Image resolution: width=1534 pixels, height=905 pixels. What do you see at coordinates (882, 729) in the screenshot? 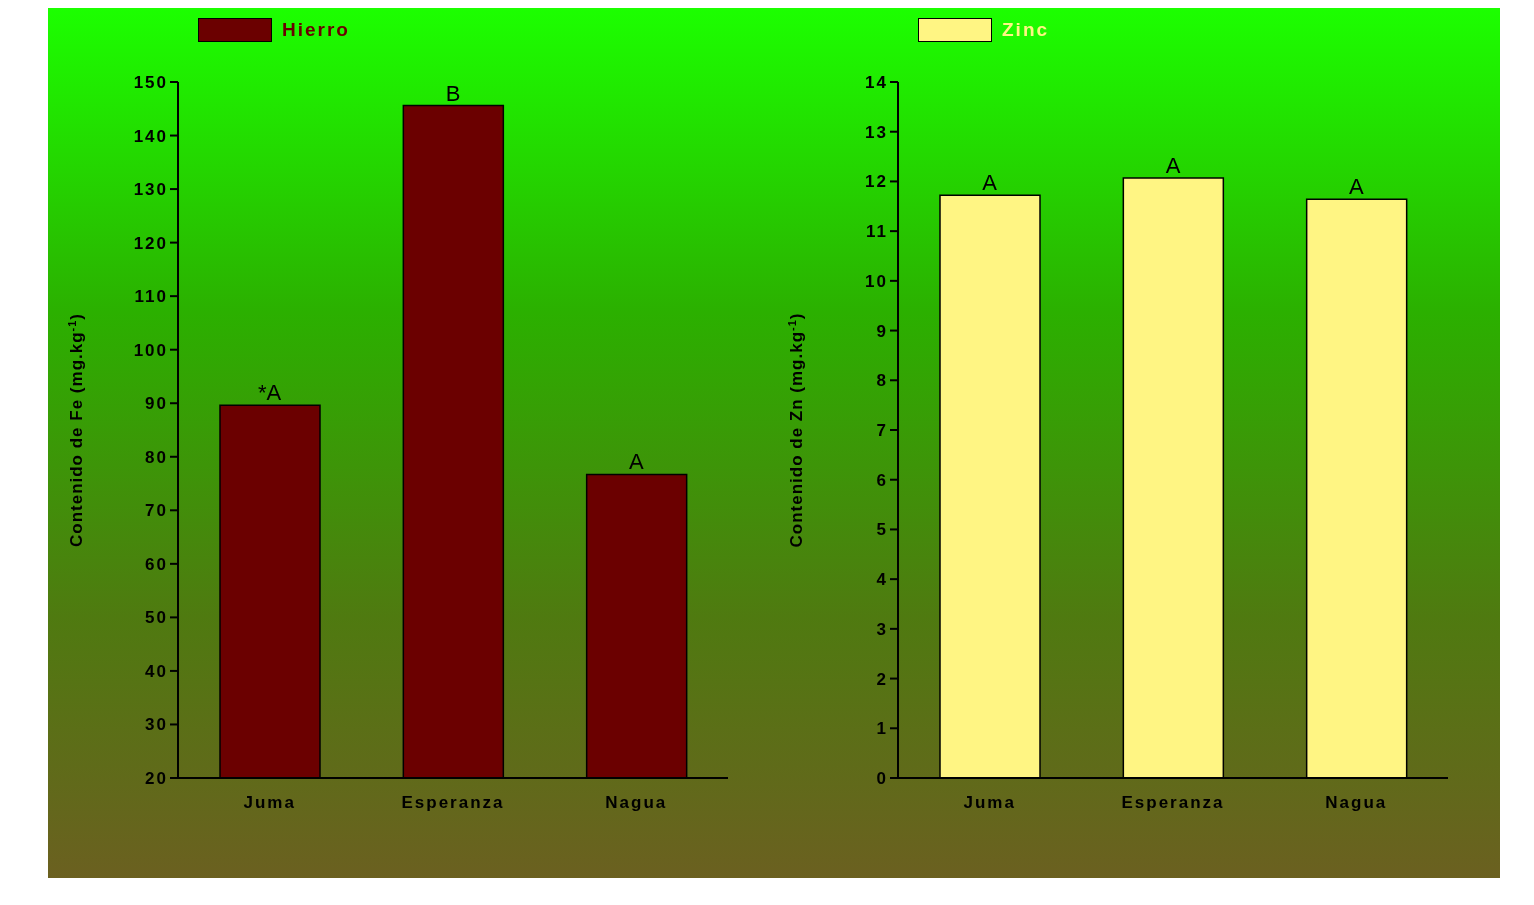
I see `y-tick-label: 1` at bounding box center [882, 729].